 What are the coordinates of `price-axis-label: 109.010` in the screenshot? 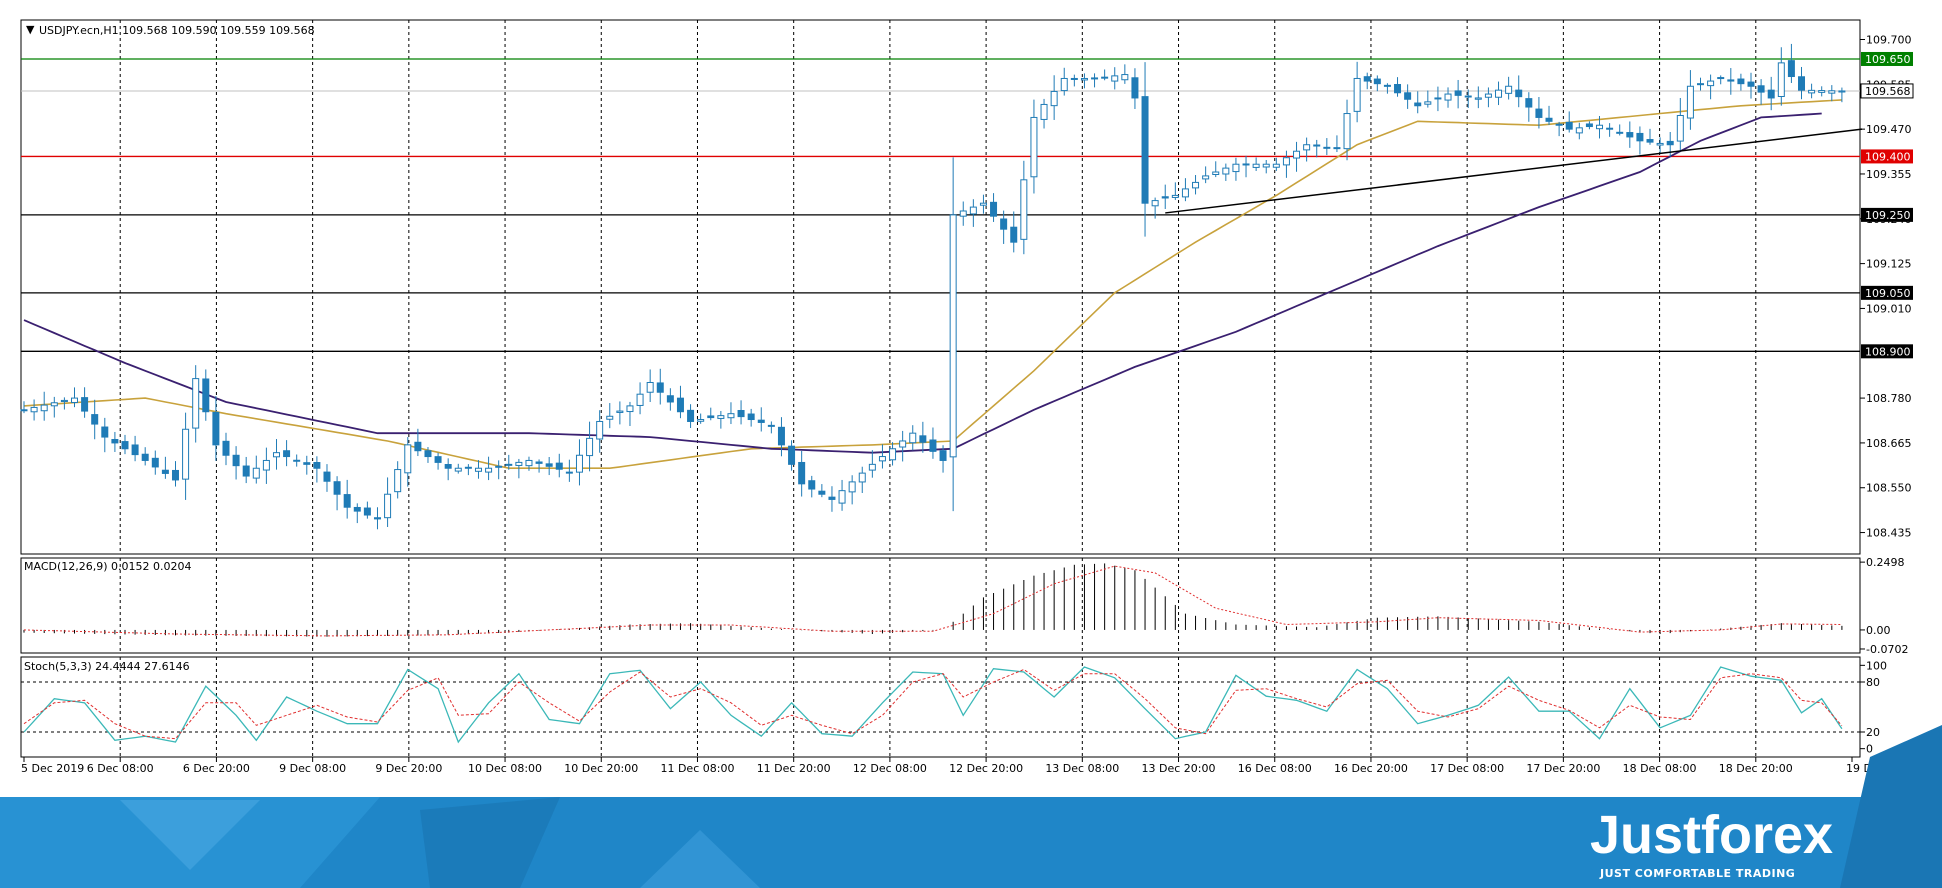 It's located at (1889, 308).